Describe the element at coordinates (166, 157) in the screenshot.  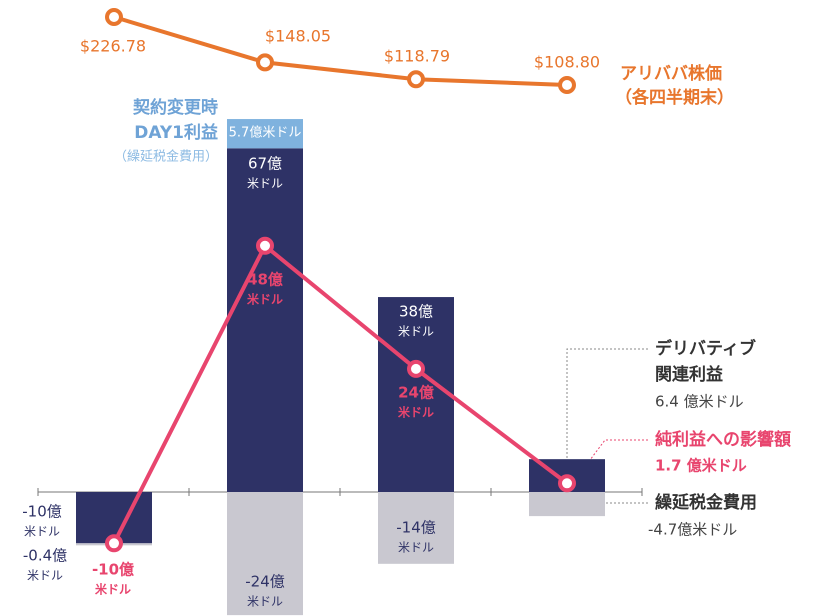
I see `legend-note: （繰延税金費用）` at that location.